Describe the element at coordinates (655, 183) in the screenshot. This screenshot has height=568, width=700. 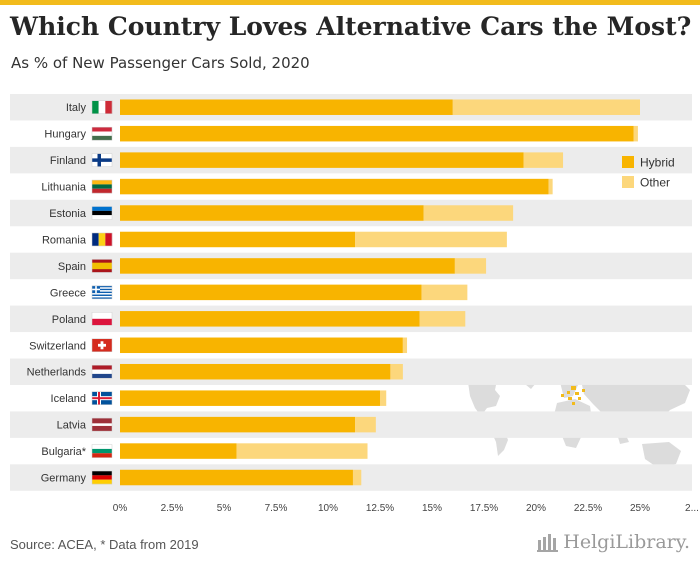
I see `legend-label-other: Other` at that location.